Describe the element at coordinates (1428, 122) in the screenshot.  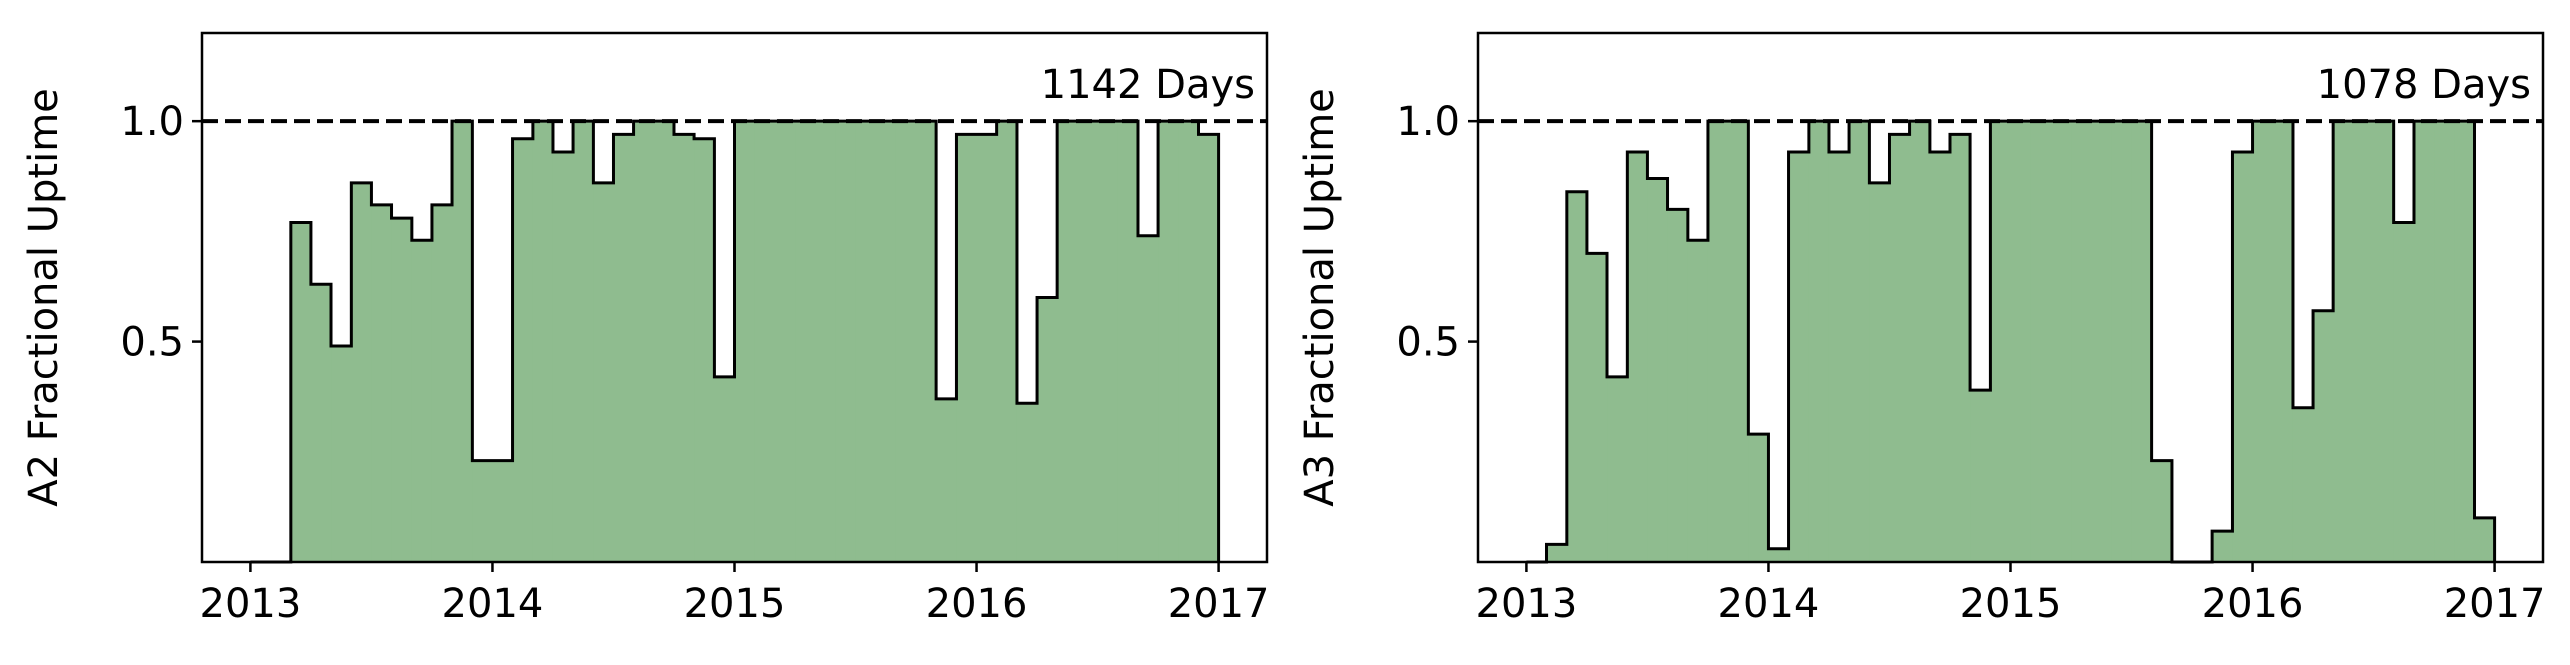
I see `y-tick-label: 1.0` at that location.